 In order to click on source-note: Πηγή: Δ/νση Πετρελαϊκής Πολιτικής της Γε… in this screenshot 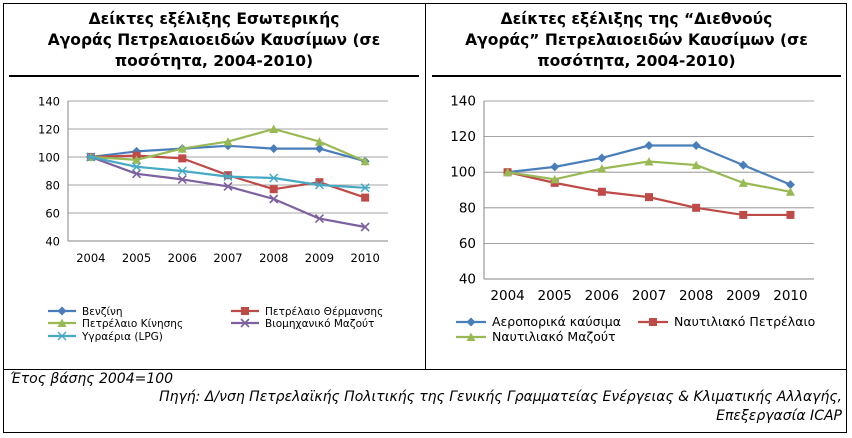, I will do `click(500, 397)`.